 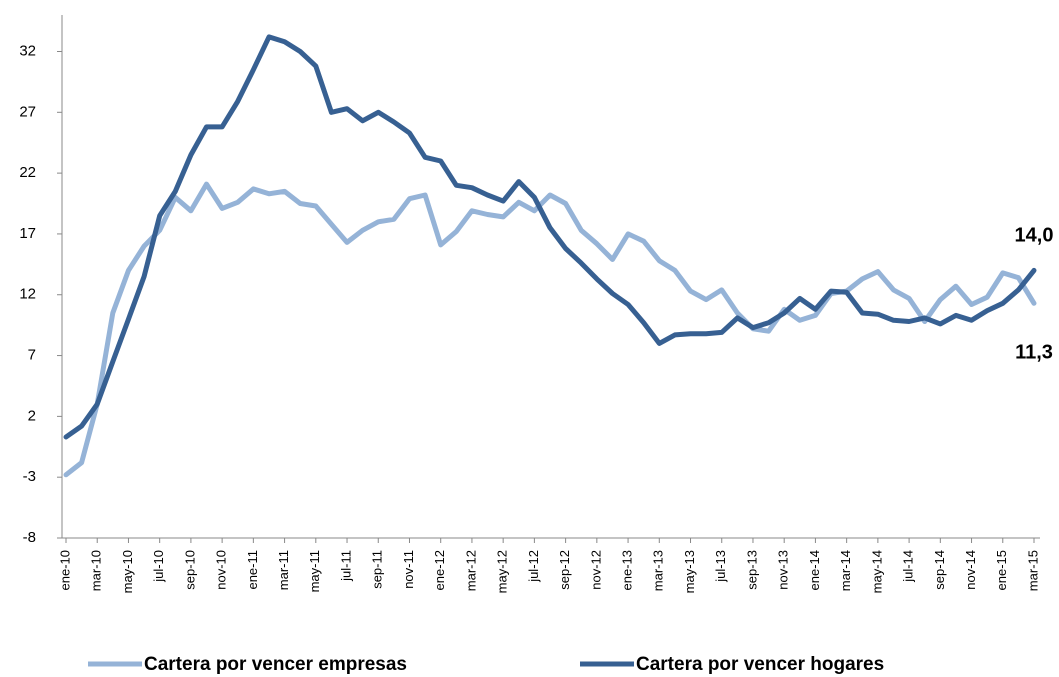 I want to click on x-tick-label: nov-14, so click(x=970, y=570).